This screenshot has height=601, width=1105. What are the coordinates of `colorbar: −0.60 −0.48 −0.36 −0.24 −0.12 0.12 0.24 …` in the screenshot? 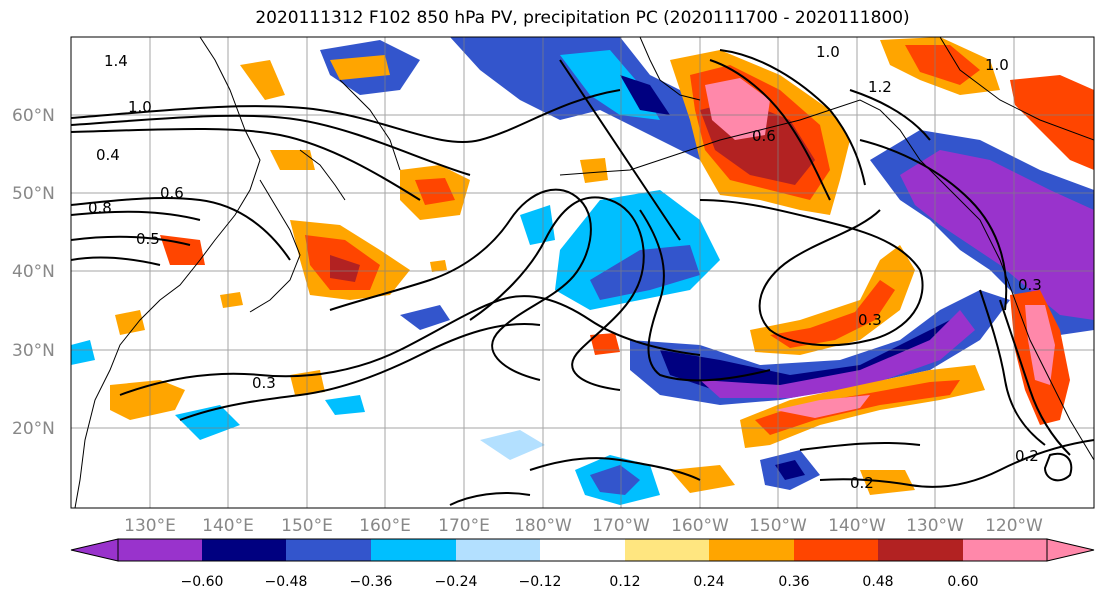 It's located at (582, 564).